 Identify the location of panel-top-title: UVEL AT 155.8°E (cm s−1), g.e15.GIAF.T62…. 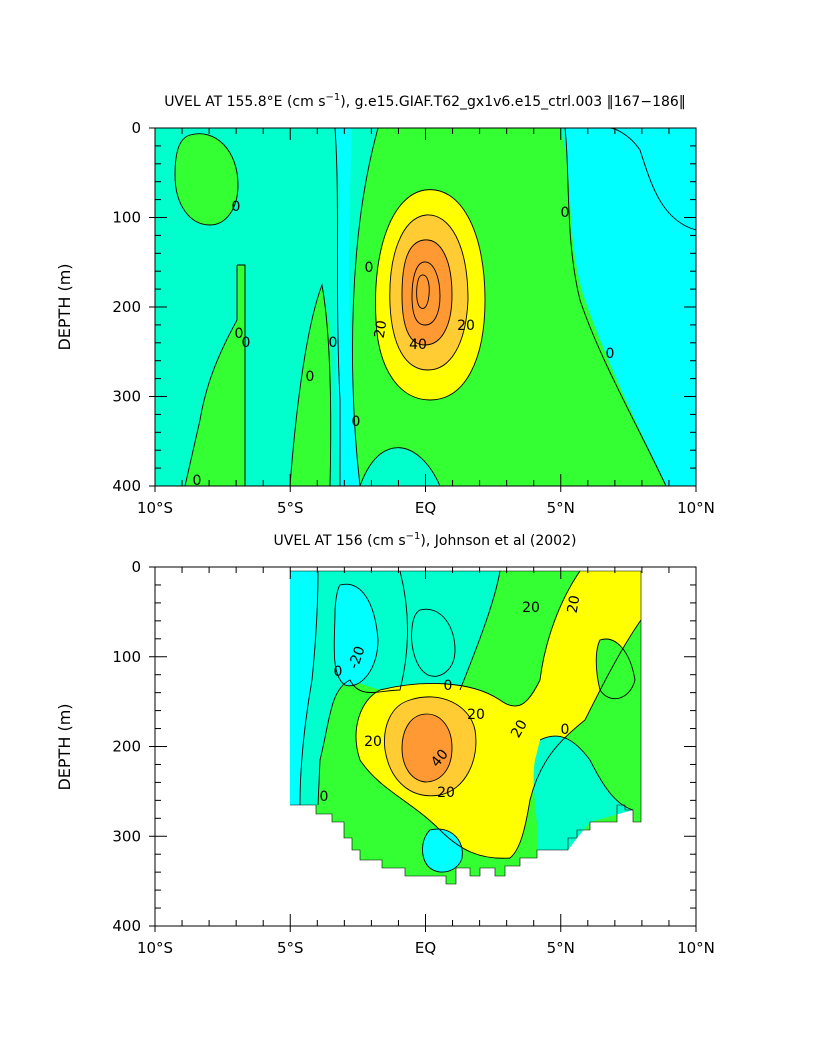
(425, 101).